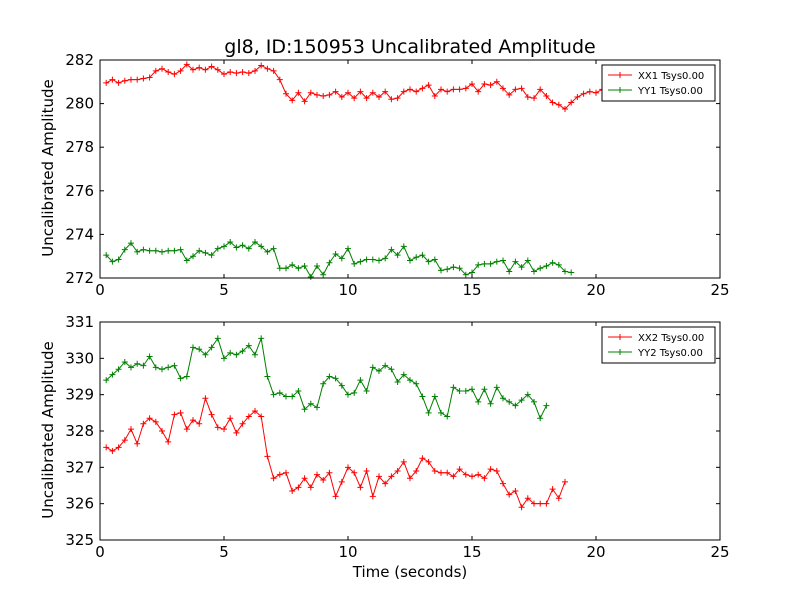 The height and width of the screenshot is (600, 800). I want to click on top-legend-label: XX1 Tsys0.00, so click(671, 76).